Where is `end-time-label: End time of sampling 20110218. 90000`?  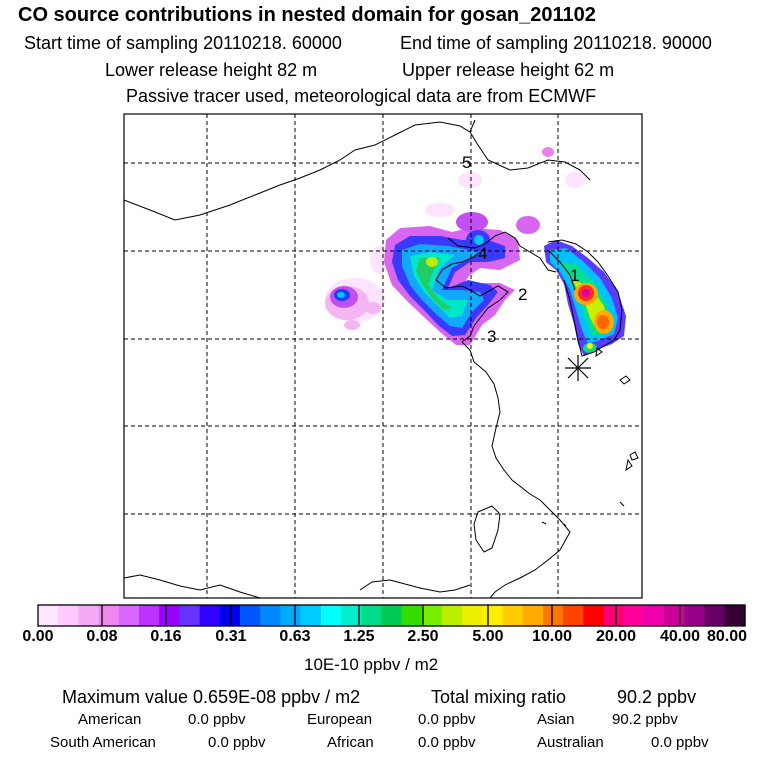
end-time-label: End time of sampling 20110218. 90000 is located at coordinates (556, 43).